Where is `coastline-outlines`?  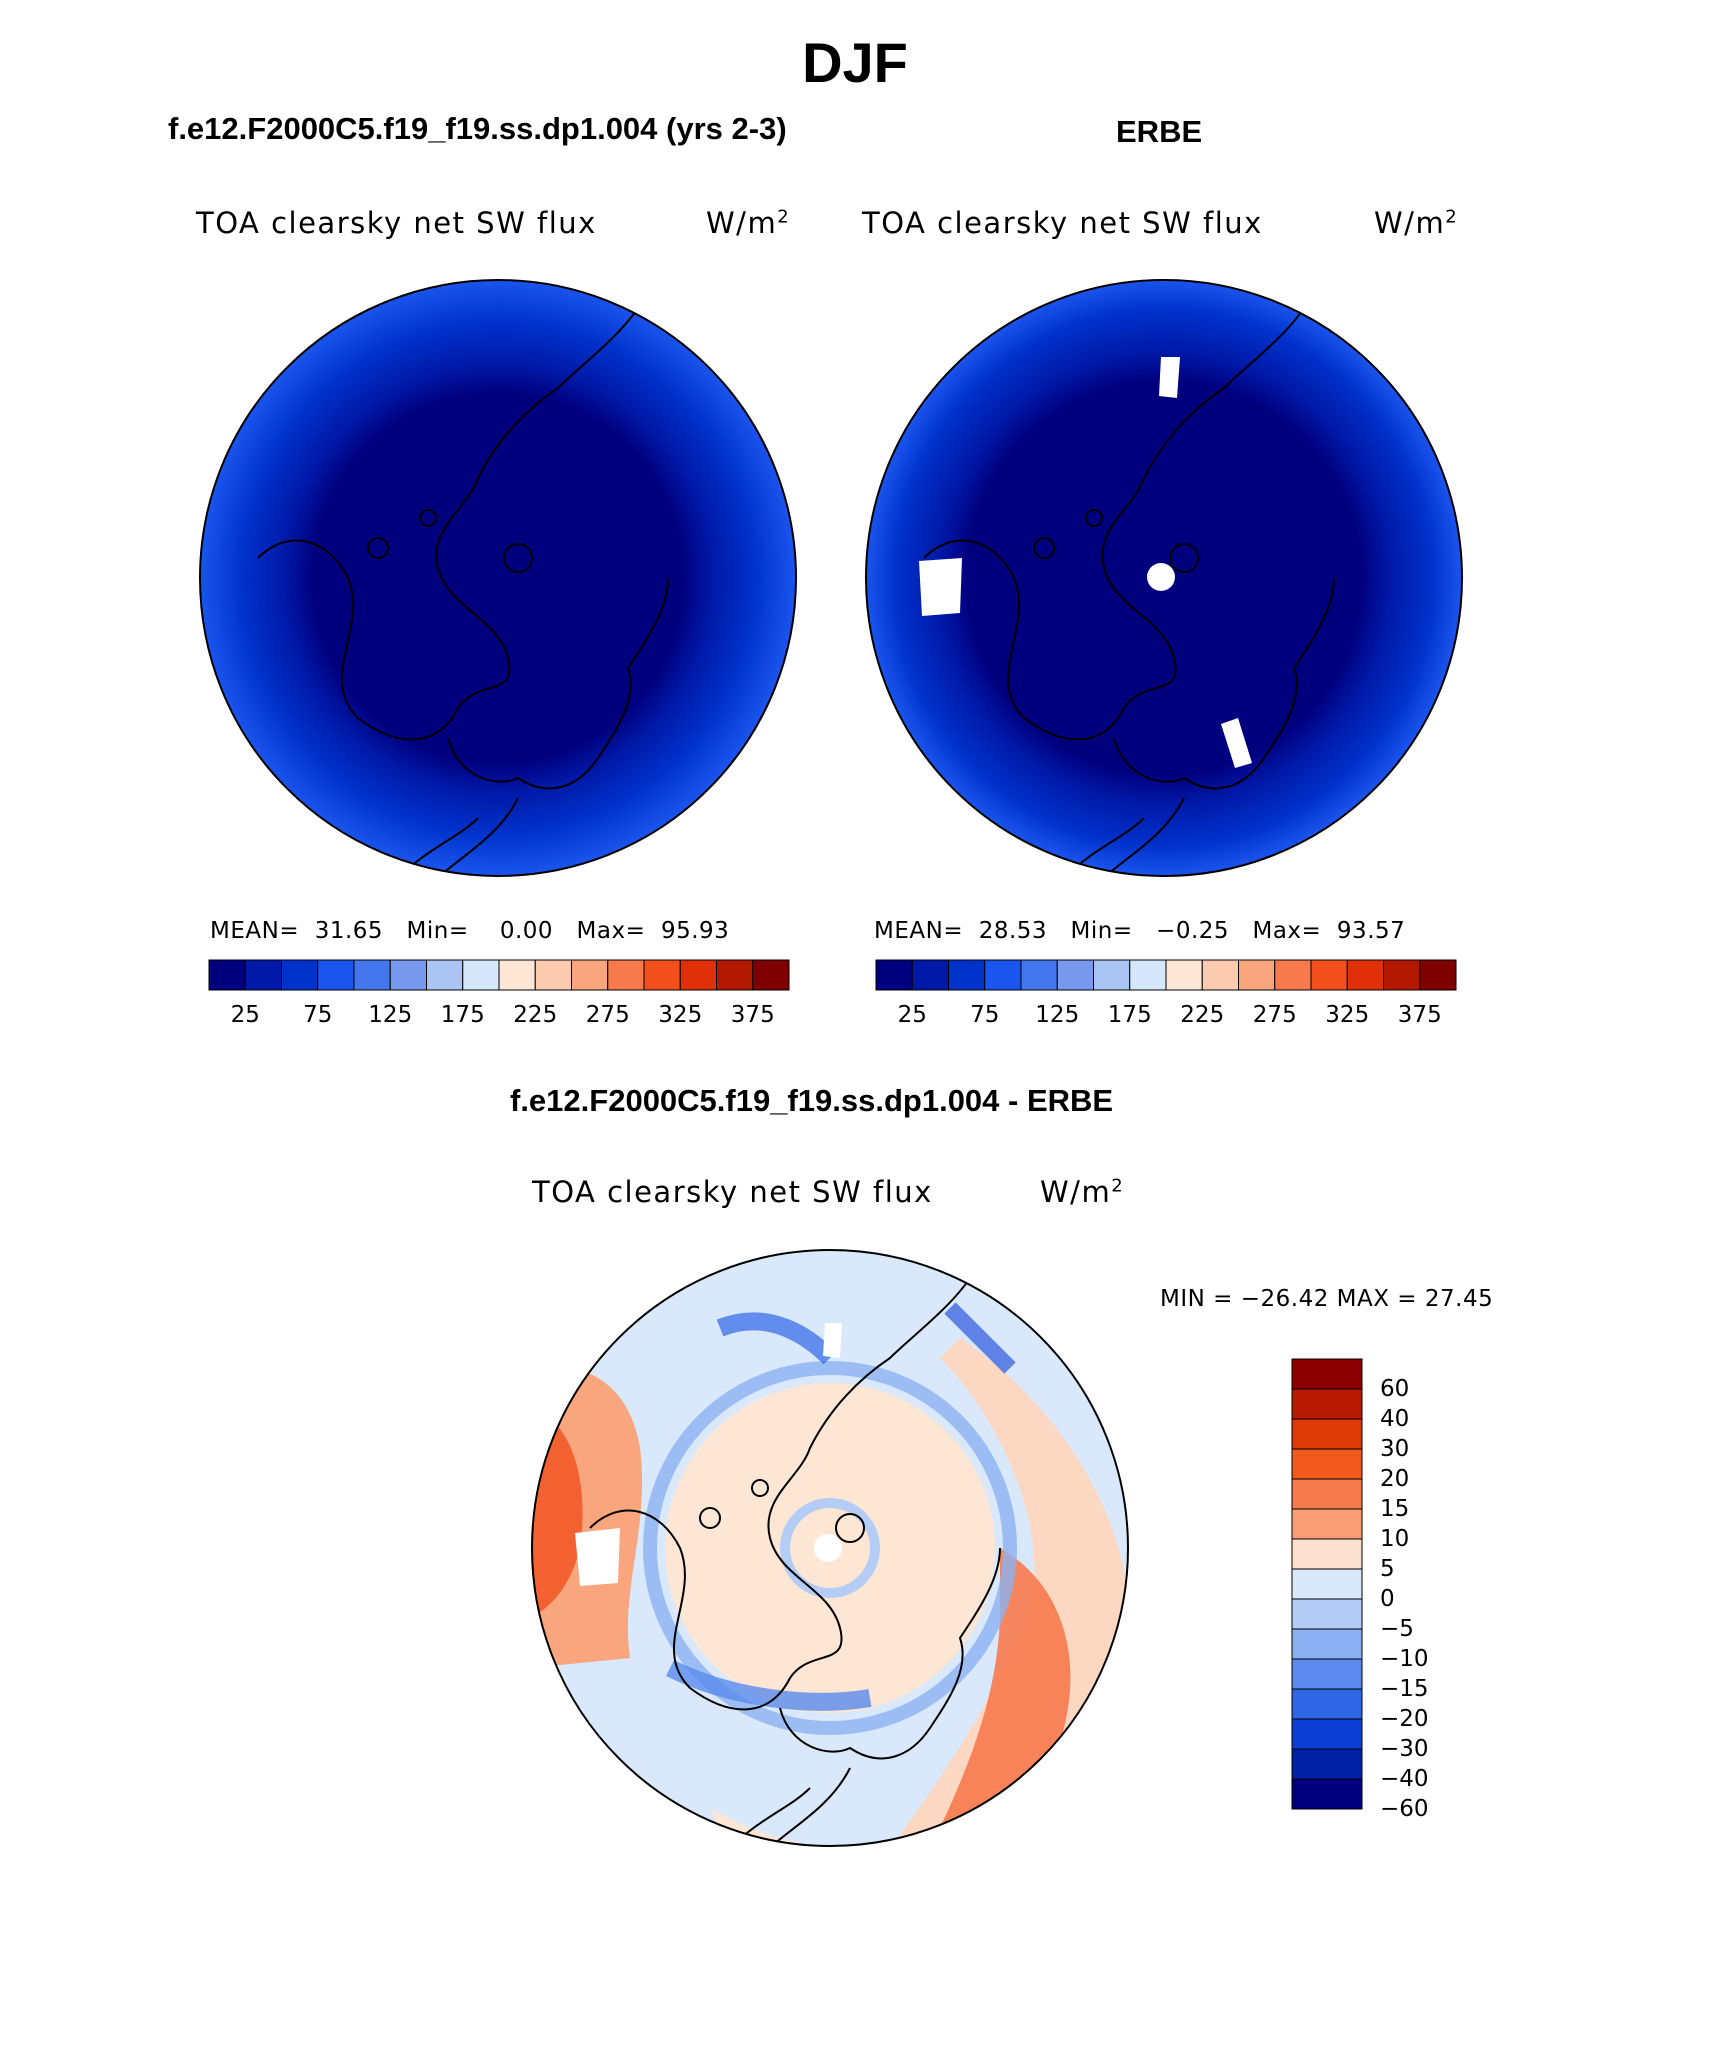 coastline-outlines is located at coordinates (795, 1561).